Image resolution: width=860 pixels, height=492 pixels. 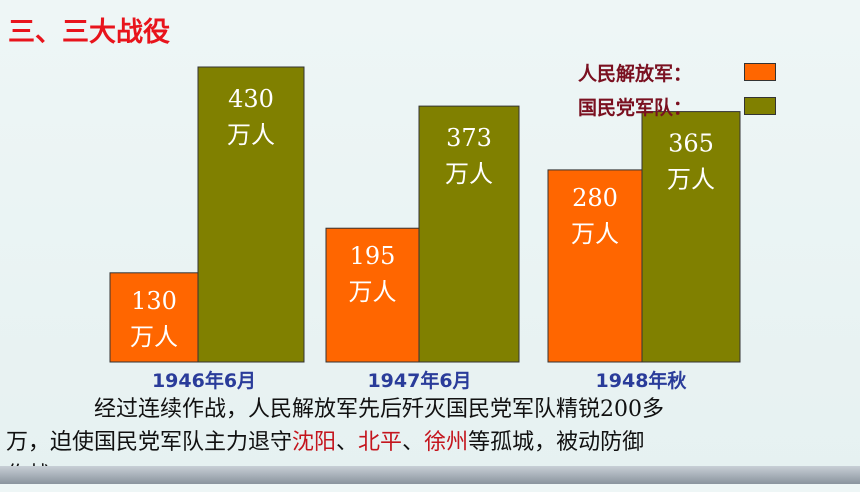 I want to click on bar-value-label: 130, so click(x=154, y=301).